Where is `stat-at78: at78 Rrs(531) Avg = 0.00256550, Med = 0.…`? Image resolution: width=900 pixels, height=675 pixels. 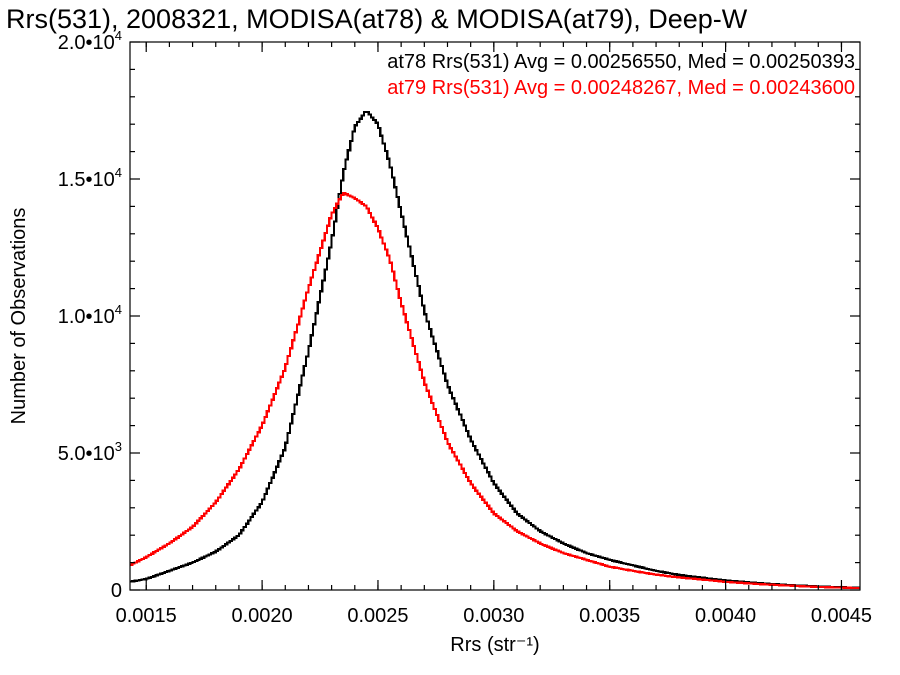
stat-at78: at78 Rrs(531) Avg = 0.00256550, Med = 0.… is located at coordinates (621, 62).